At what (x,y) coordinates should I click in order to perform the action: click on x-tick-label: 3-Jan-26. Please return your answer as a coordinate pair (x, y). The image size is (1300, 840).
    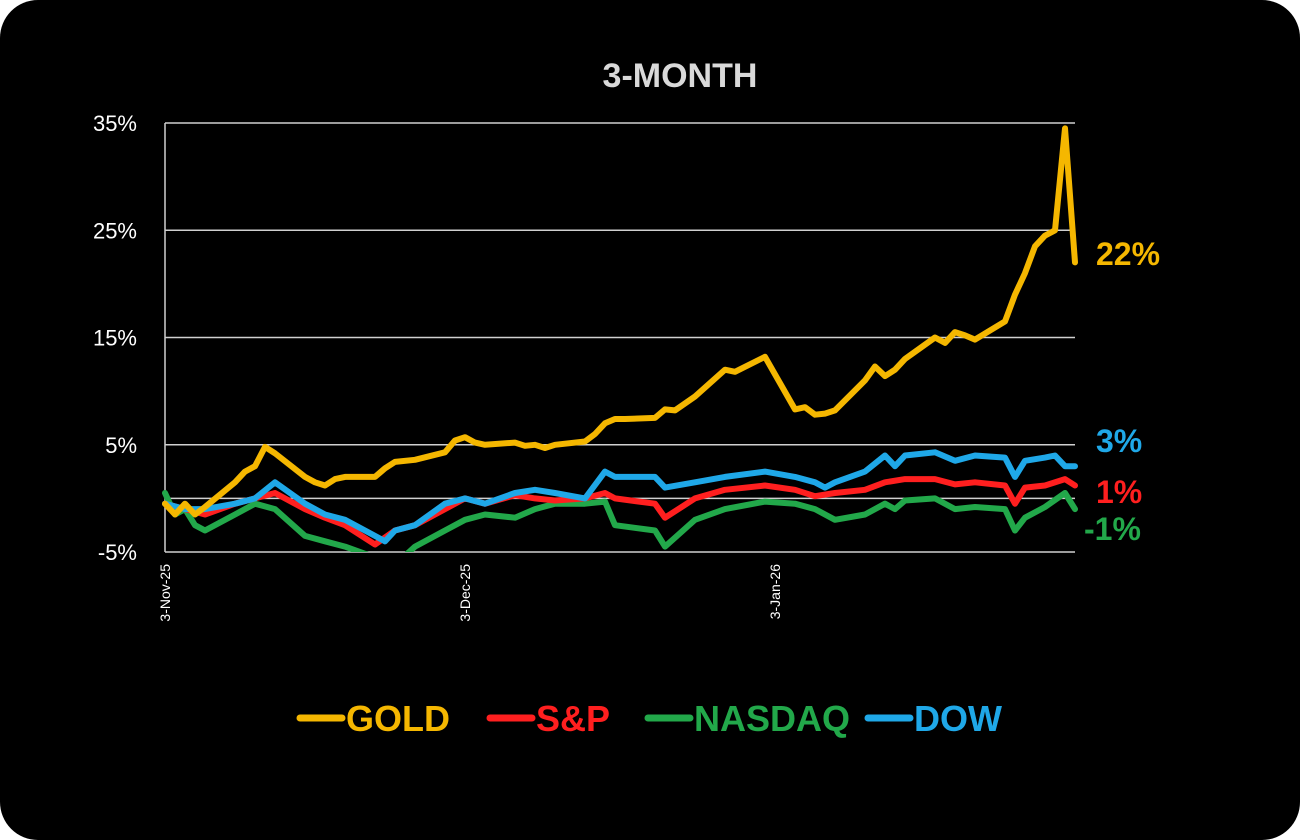
    Looking at the image, I should click on (775, 591).